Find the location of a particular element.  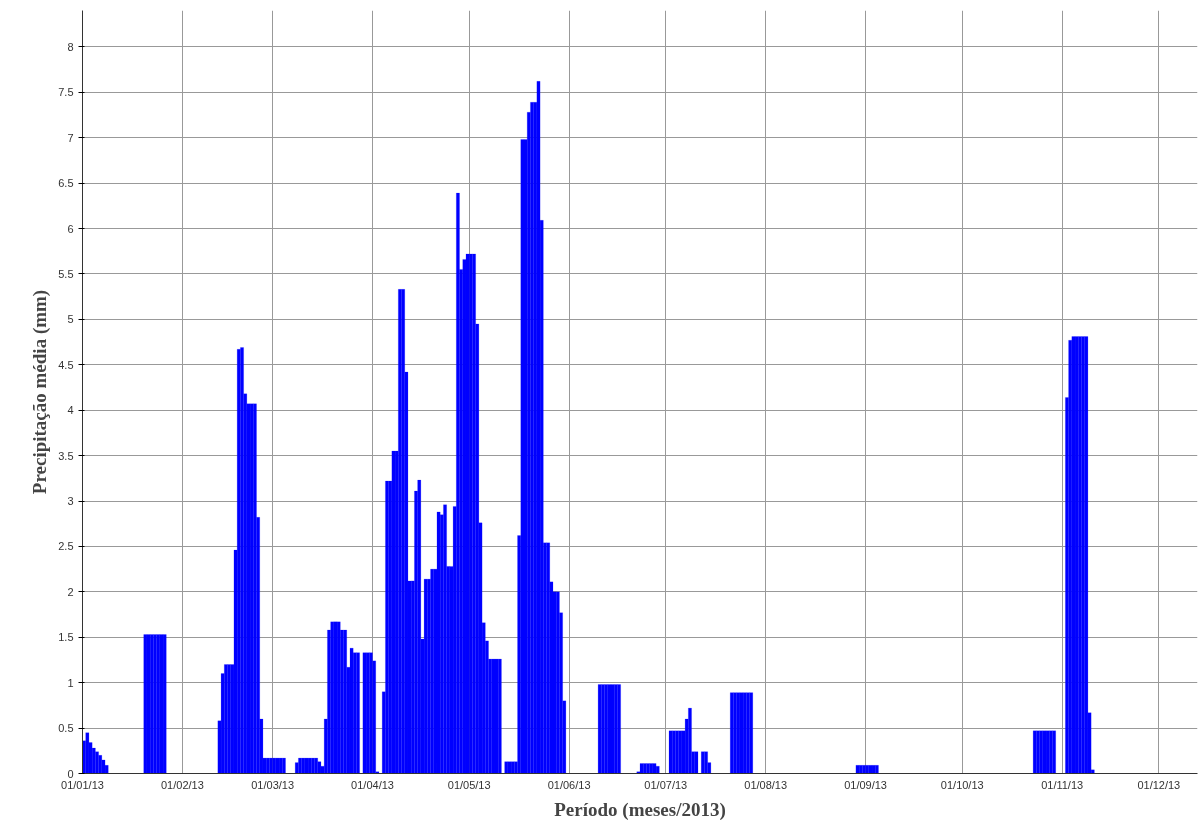

y-tick-label: 5.5 is located at coordinates (66, 273).